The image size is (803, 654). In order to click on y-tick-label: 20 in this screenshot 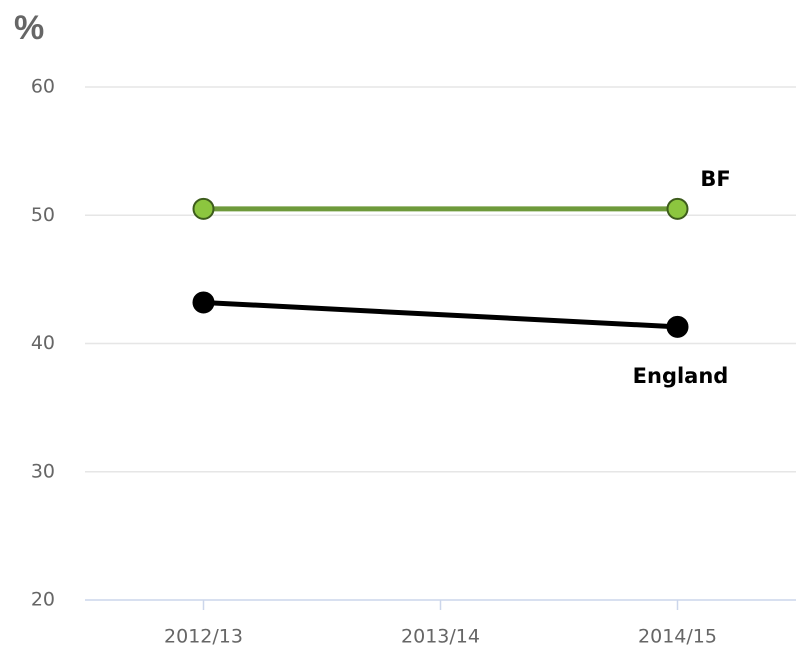, I will do `click(43, 600)`.